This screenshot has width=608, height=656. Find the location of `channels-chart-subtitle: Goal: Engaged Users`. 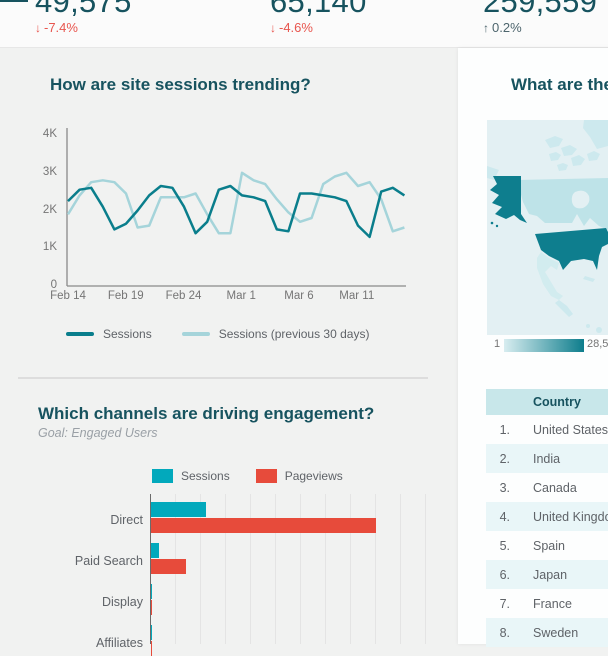

channels-chart-subtitle: Goal: Engaged Users is located at coordinates (98, 433).